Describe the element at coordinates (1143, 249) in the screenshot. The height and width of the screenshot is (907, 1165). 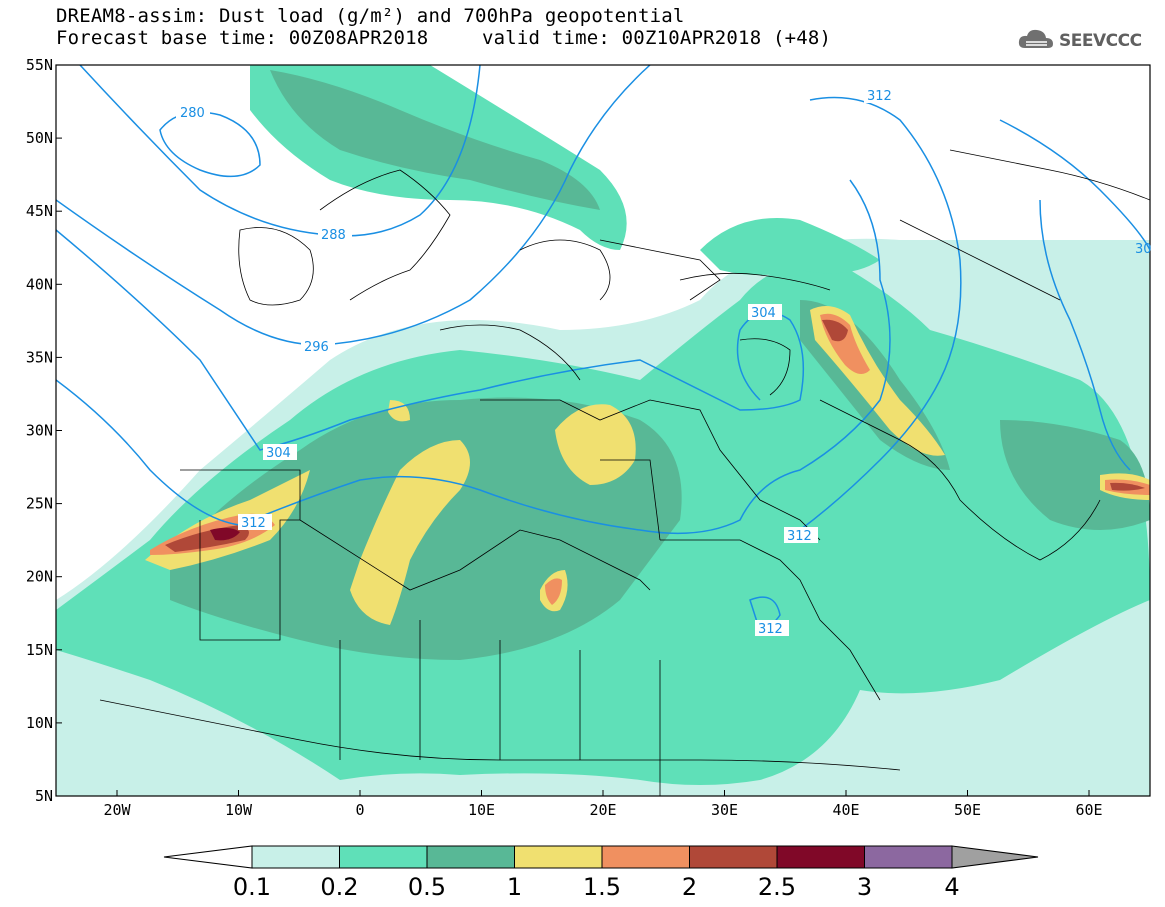
I see `contour-label: 30` at that location.